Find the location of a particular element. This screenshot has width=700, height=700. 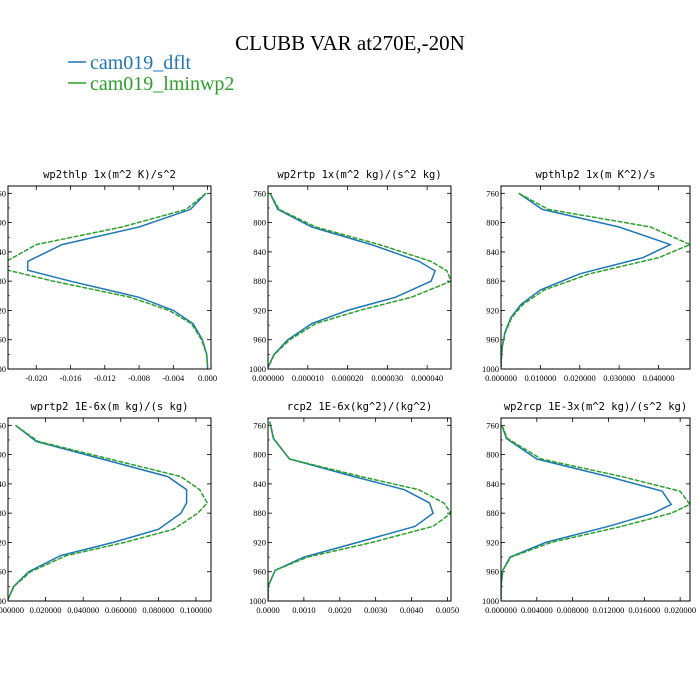

x-tick-label: -0.004 is located at coordinates (173, 378).